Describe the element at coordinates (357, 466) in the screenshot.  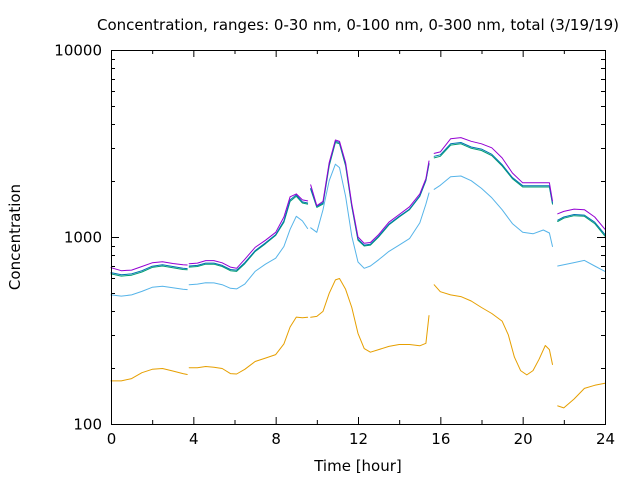
I see `x-axis-title: Time [hour]` at that location.